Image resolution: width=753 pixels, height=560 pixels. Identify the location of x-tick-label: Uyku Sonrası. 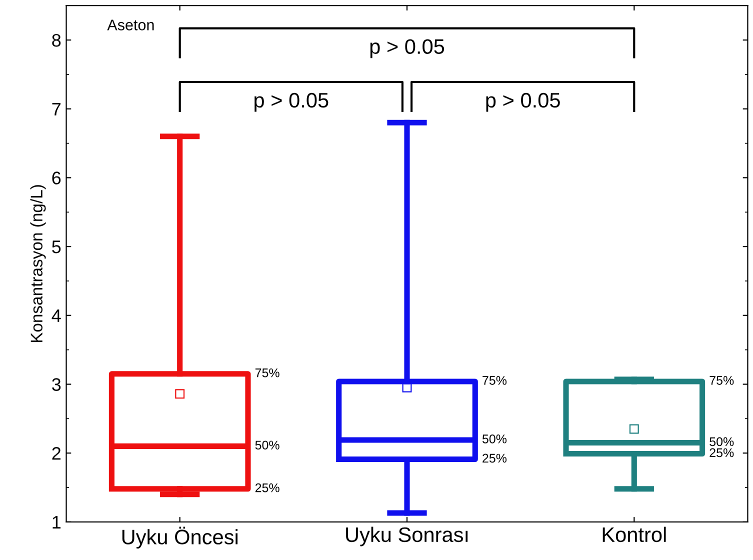
(407, 536).